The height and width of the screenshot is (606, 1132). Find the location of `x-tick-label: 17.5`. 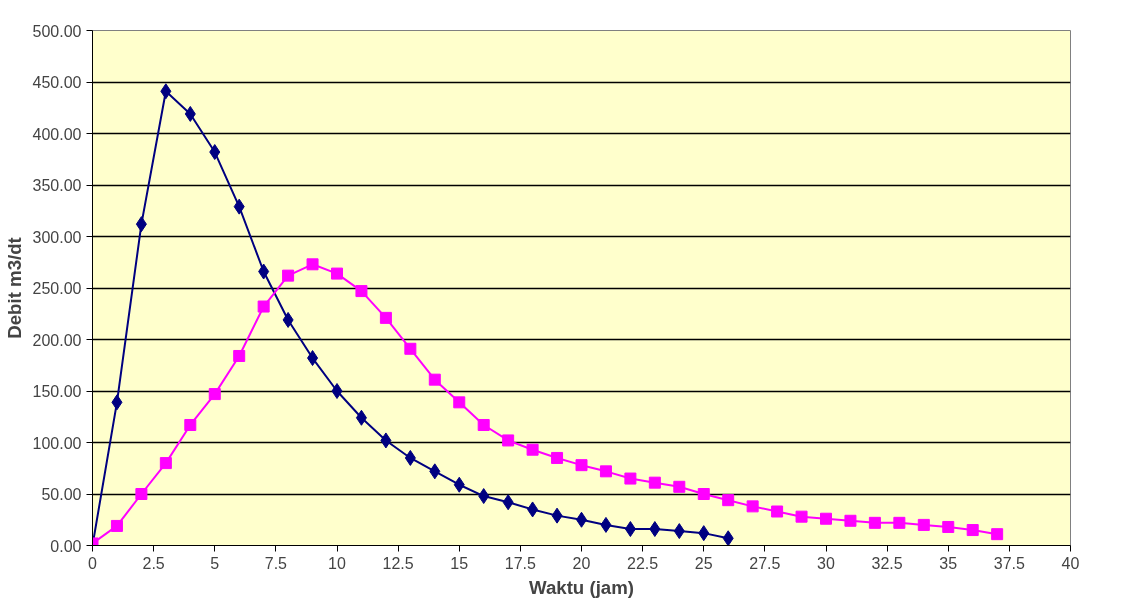

x-tick-label: 17.5 is located at coordinates (520, 563).